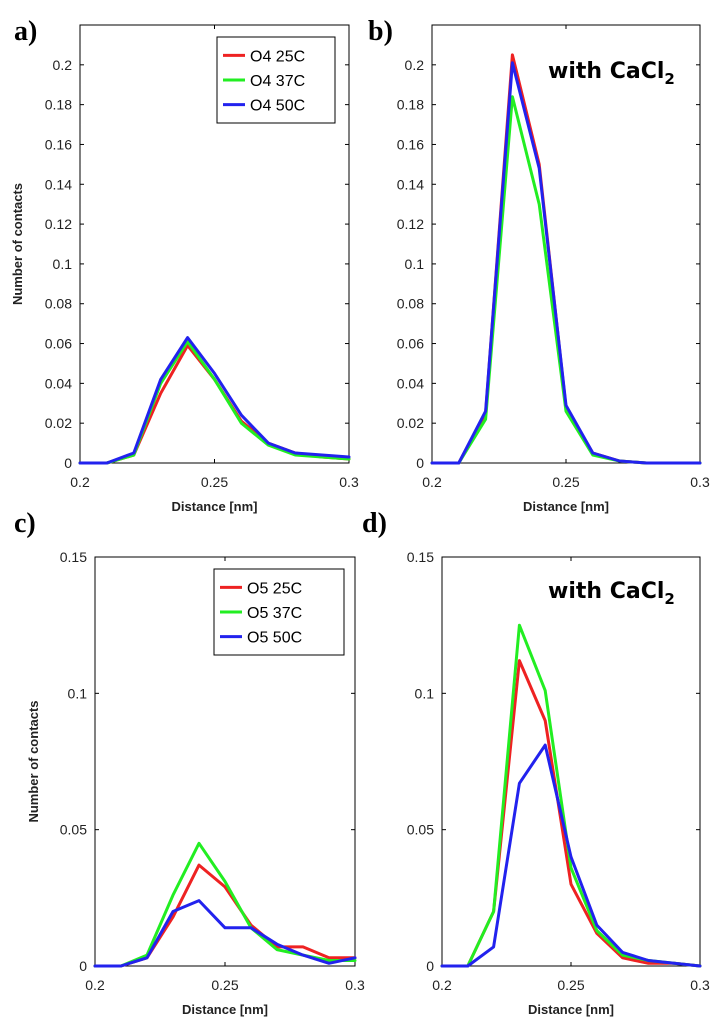  What do you see at coordinates (374, 523) in the screenshot?
I see `panel-label: d)` at bounding box center [374, 523].